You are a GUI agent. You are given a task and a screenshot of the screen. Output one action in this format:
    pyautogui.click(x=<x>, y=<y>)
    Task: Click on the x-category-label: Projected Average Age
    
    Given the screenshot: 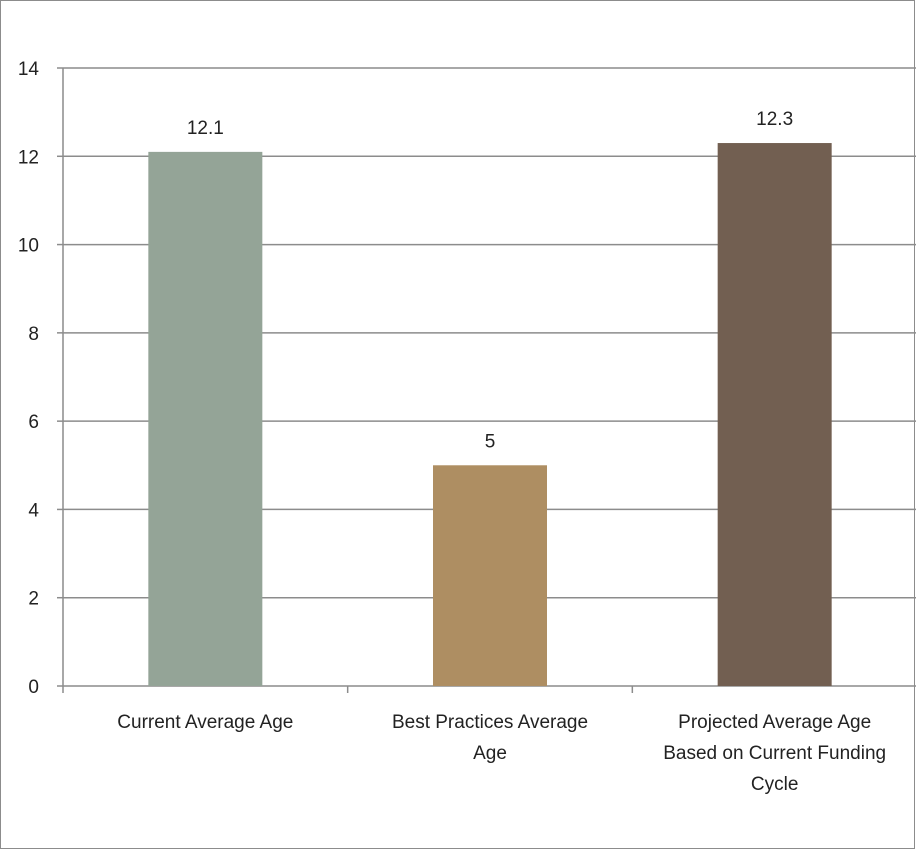 What is the action you would take?
    pyautogui.click(x=774, y=722)
    